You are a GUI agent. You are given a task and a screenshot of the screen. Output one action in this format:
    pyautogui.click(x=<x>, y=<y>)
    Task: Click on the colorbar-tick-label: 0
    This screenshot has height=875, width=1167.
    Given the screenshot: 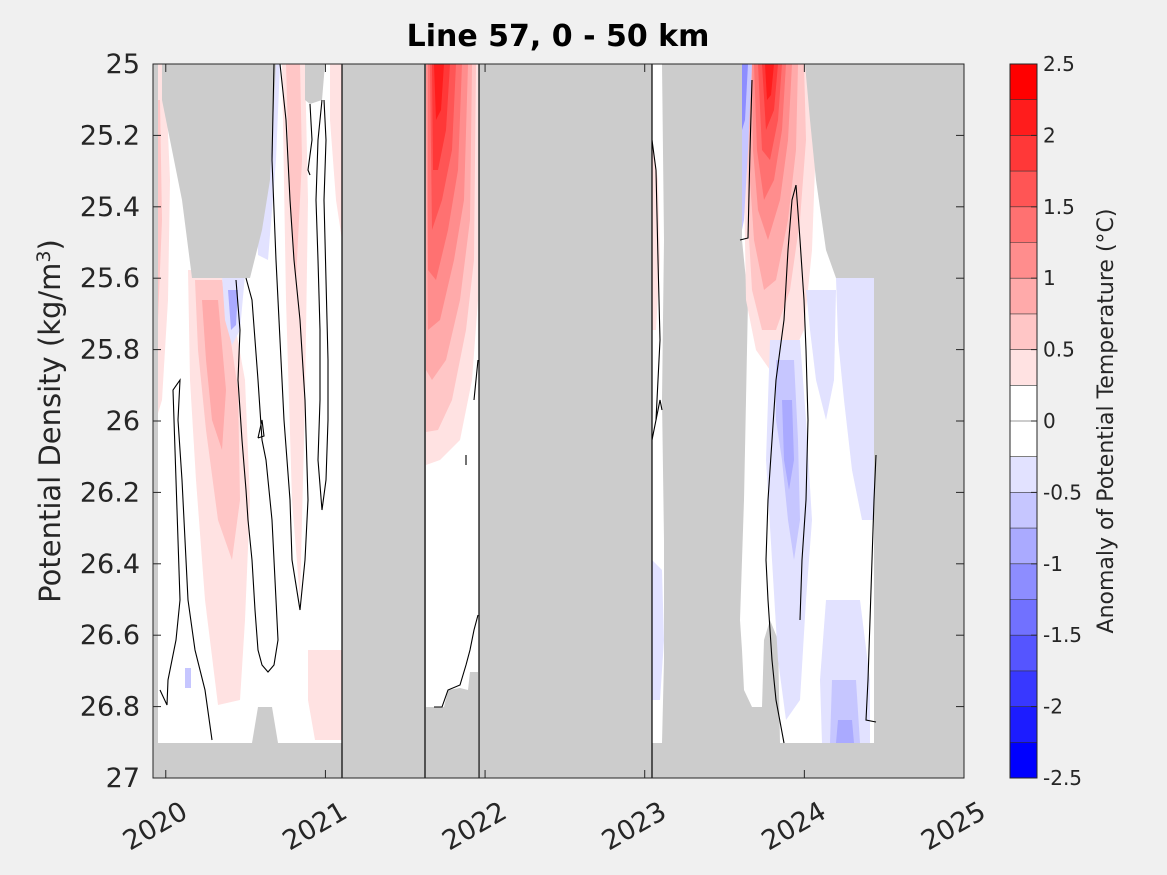 What is the action you would take?
    pyautogui.click(x=1049, y=421)
    